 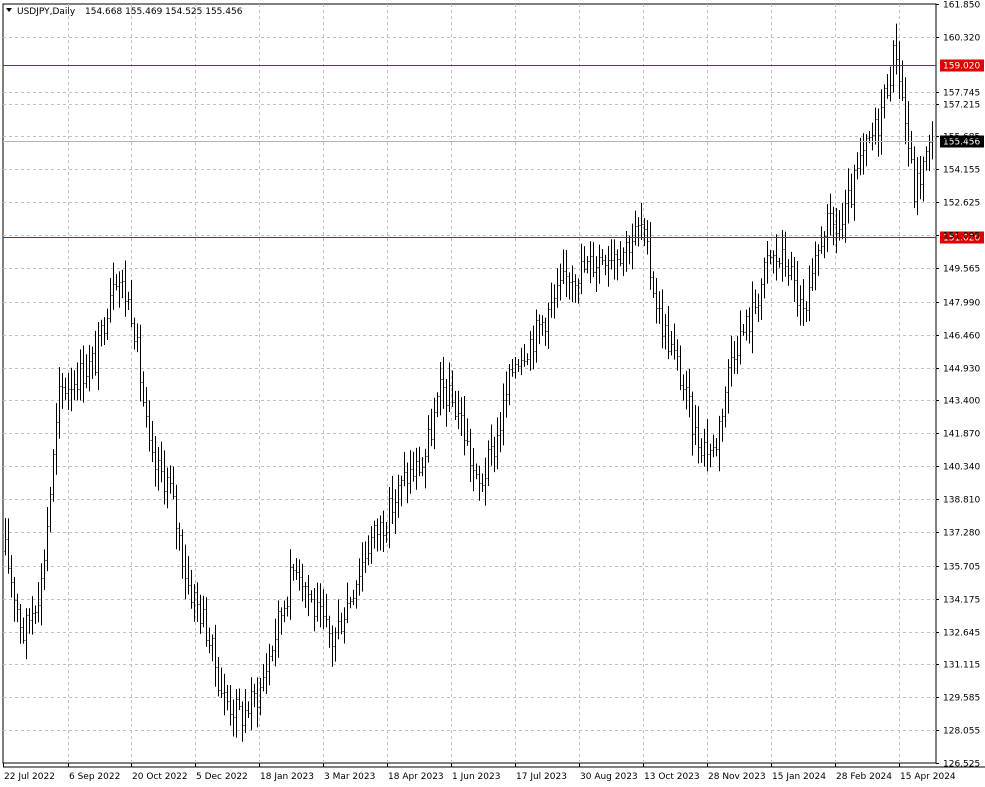 What do you see at coordinates (961, 204) in the screenshot?
I see `y-tick-label: 152.625` at bounding box center [961, 204].